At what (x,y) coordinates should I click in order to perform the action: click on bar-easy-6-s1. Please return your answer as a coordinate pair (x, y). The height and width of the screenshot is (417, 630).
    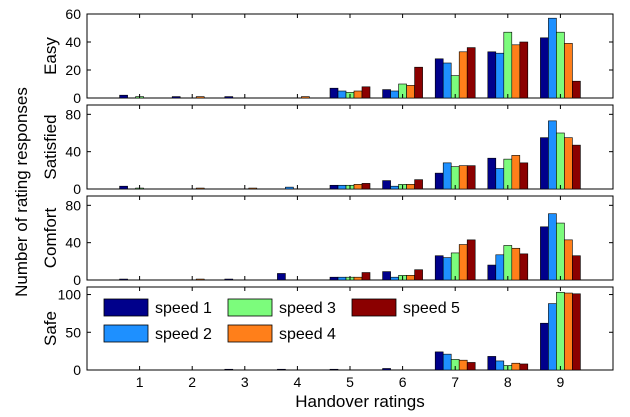
    Looking at the image, I should click on (386, 94).